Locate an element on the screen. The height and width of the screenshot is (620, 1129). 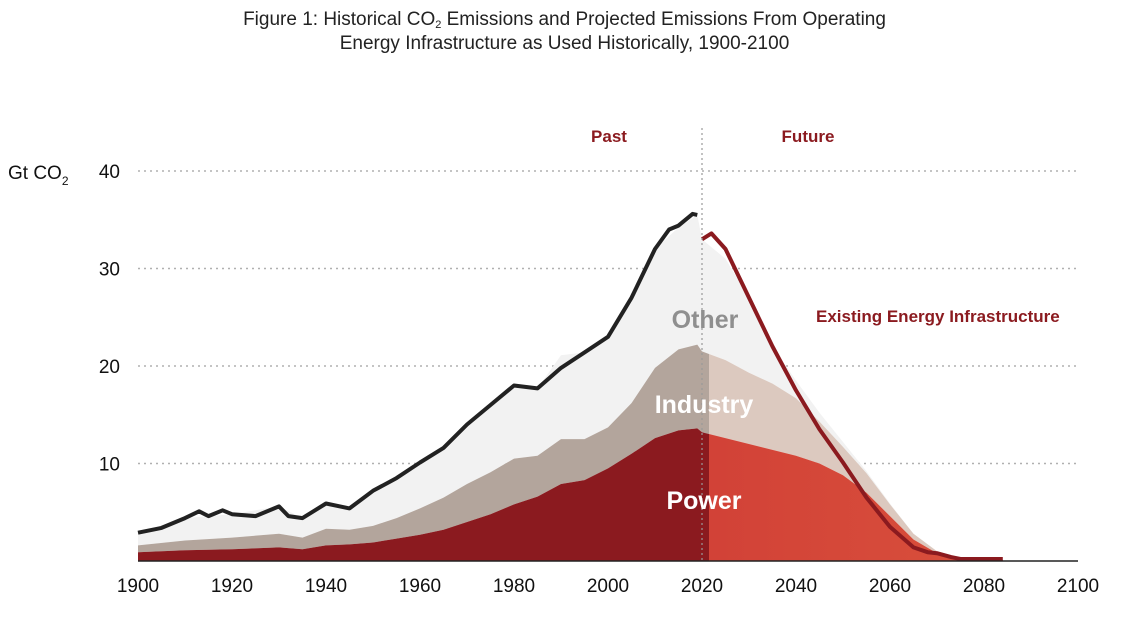
y-tick-label: 40 is located at coordinates (109, 172).